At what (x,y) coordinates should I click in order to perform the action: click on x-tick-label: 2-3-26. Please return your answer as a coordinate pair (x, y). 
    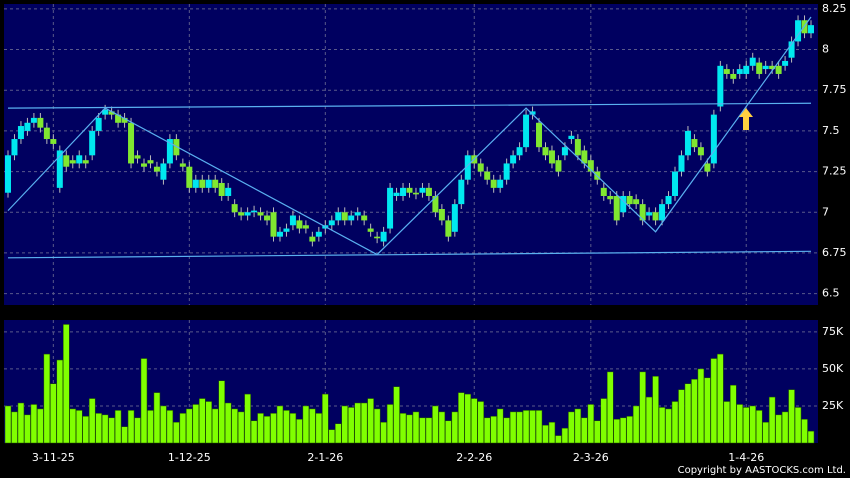
    Looking at the image, I should click on (591, 457).